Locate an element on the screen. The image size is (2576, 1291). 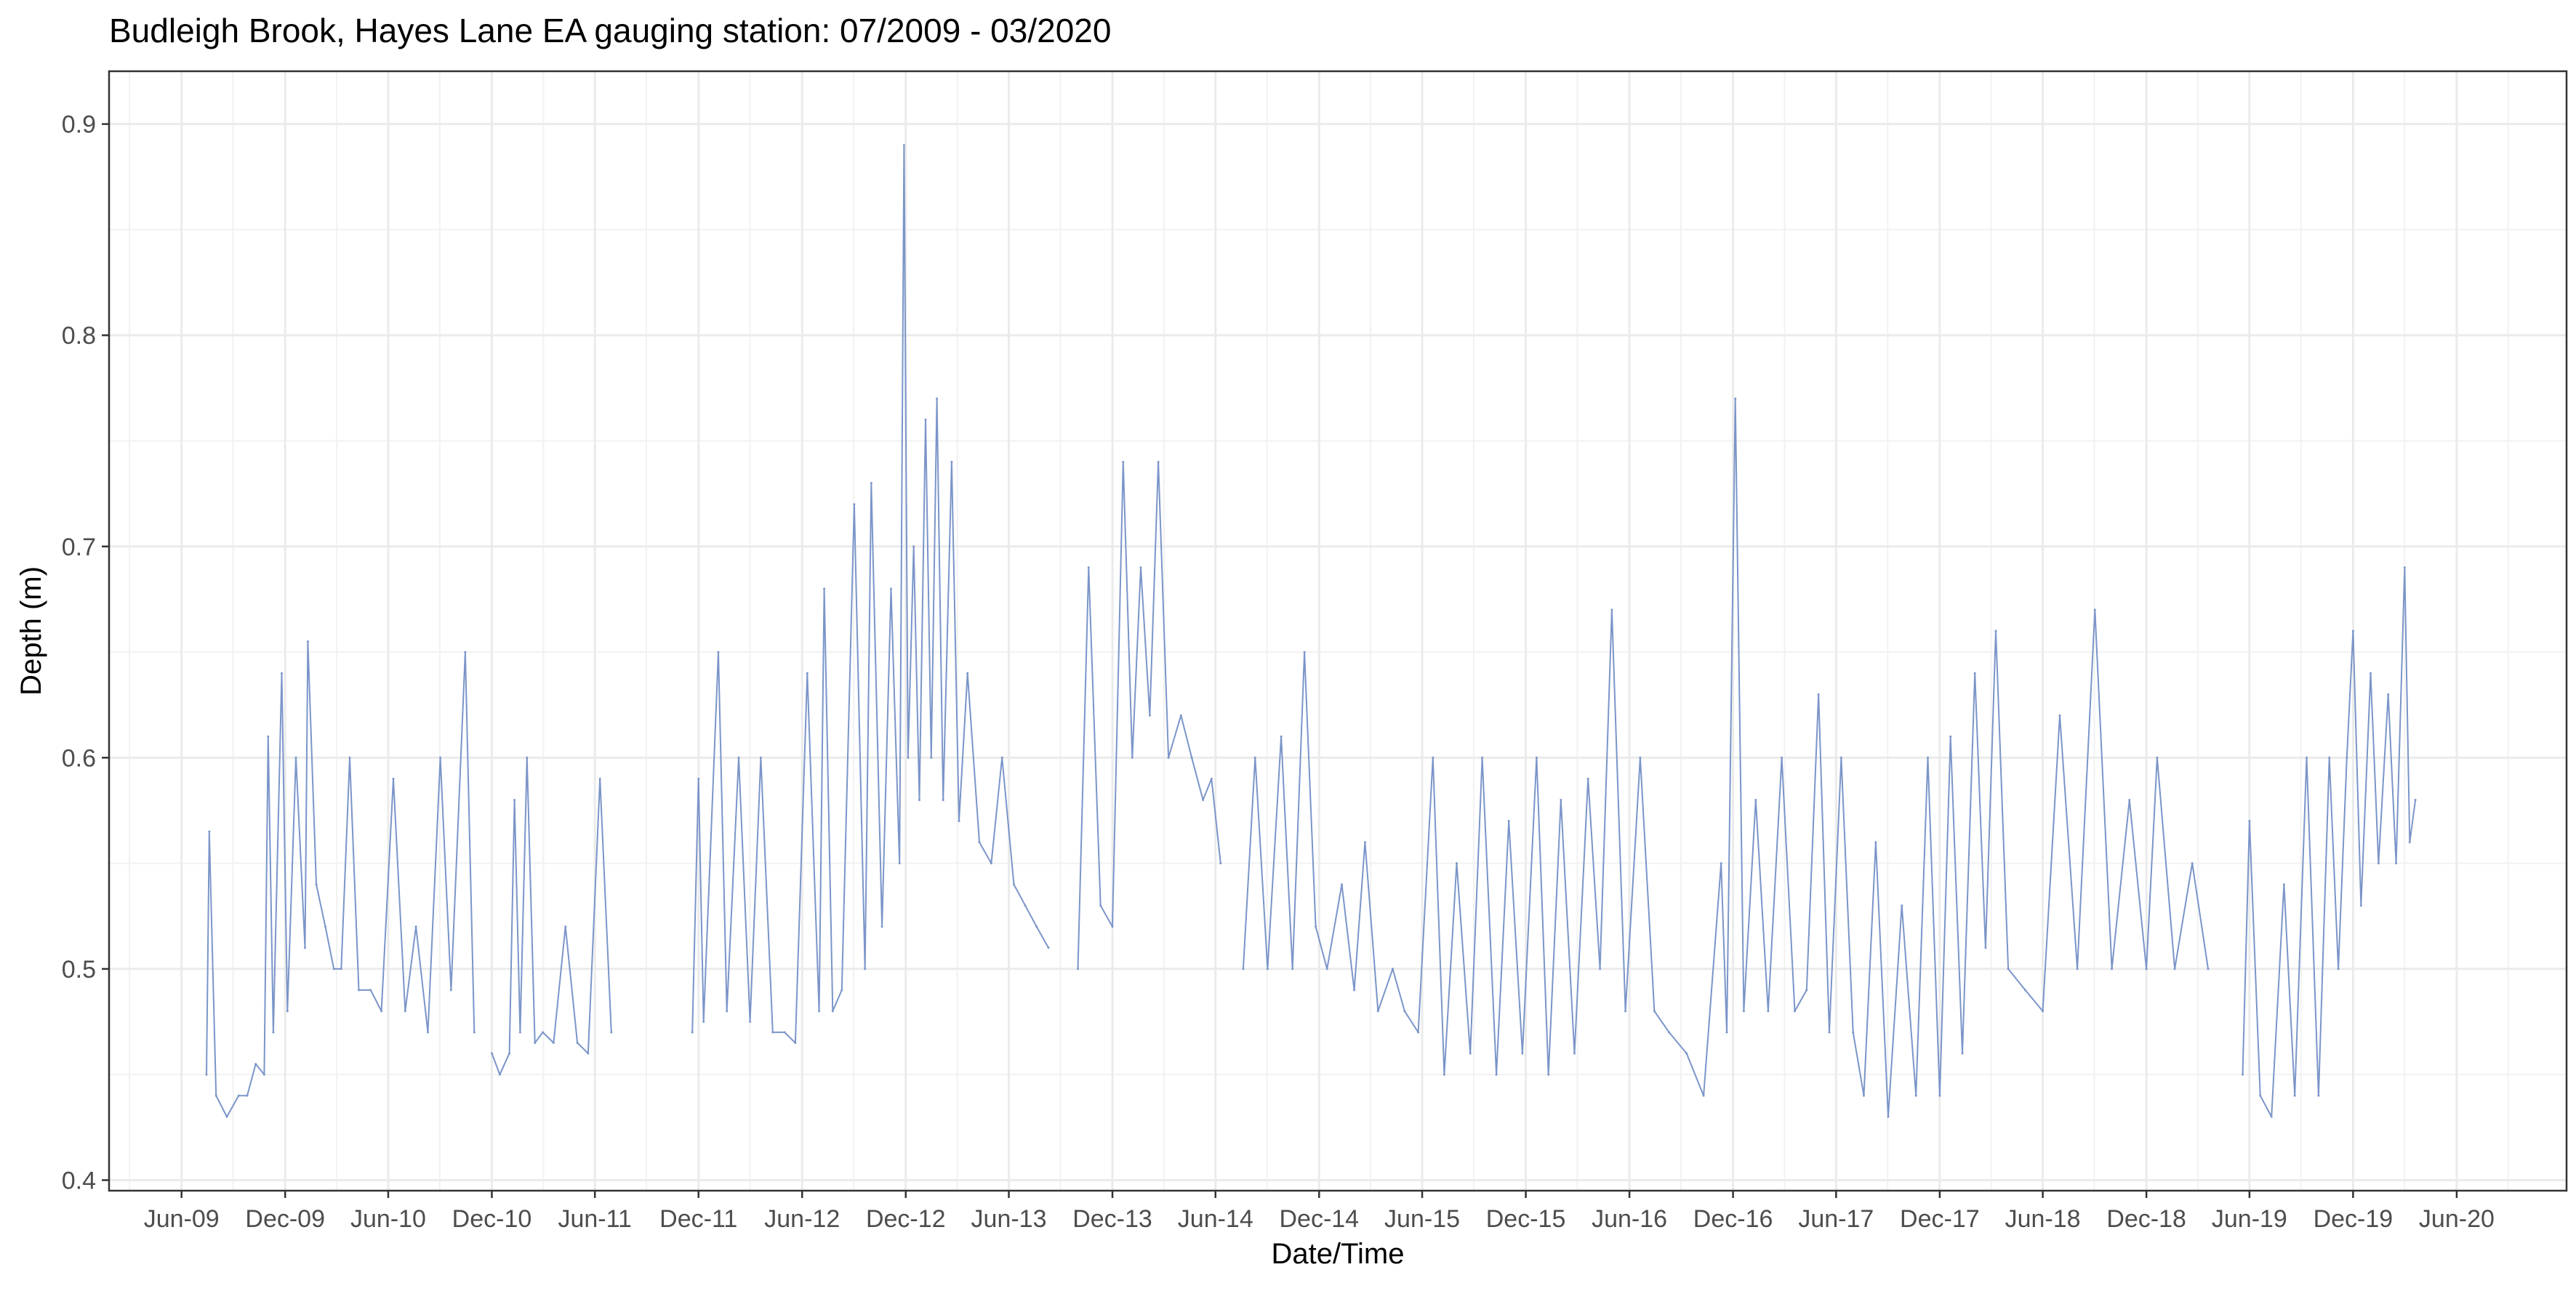
x-tick-label: Jun-12 is located at coordinates (802, 1219).